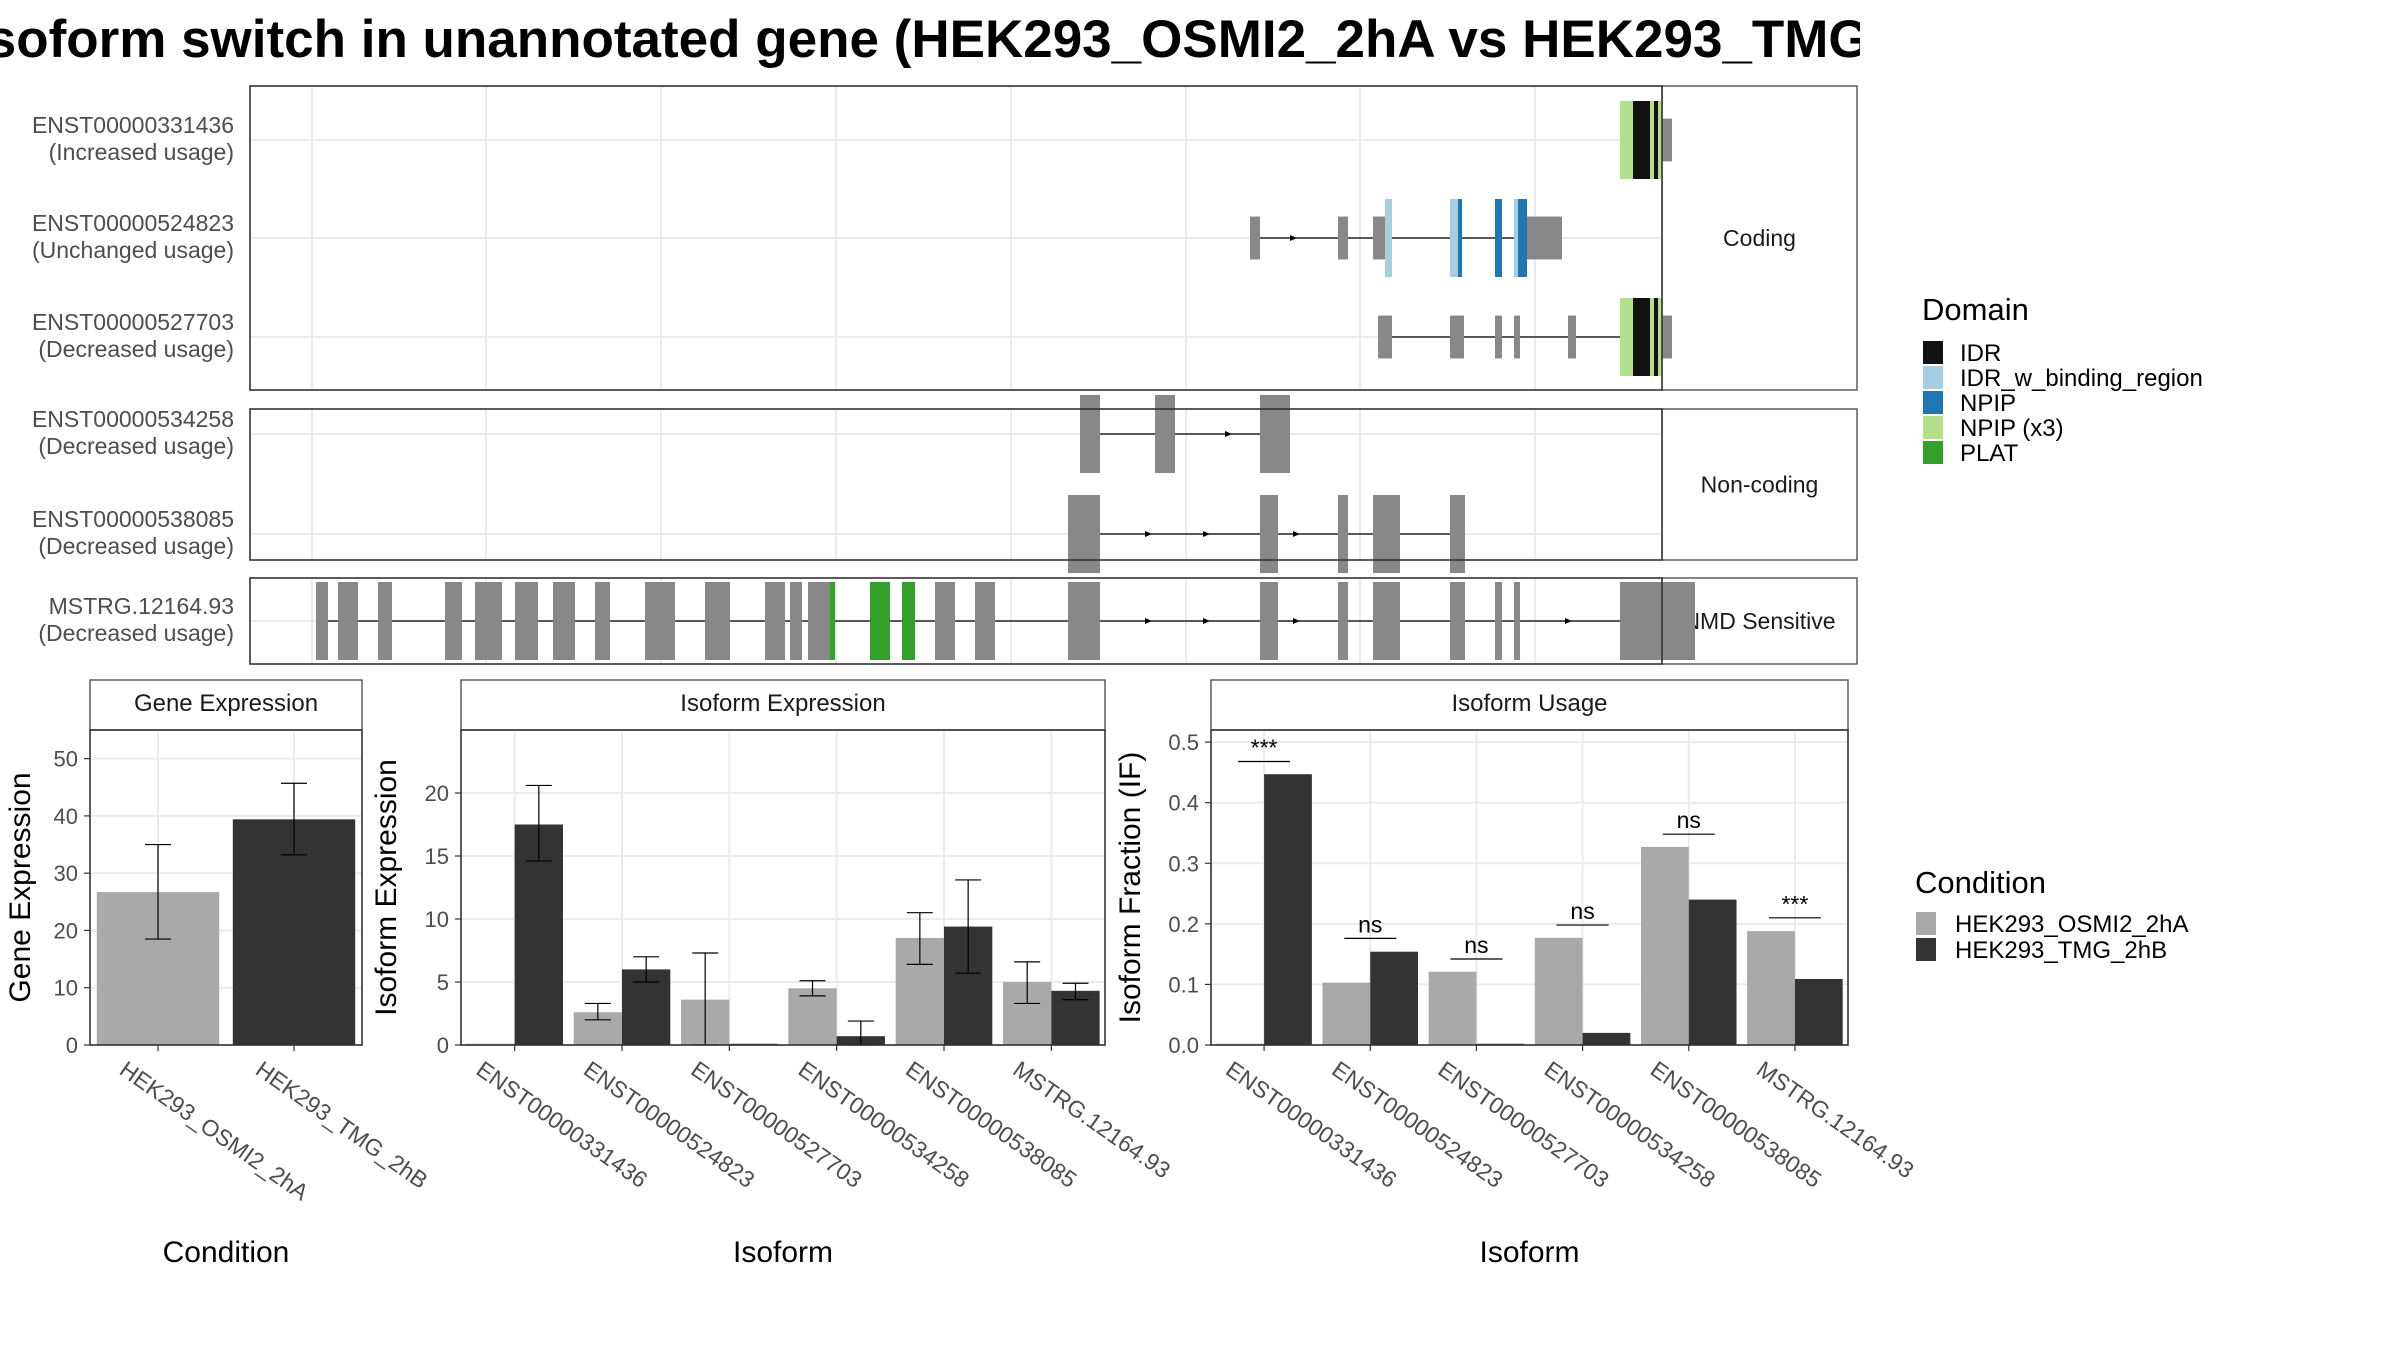  Describe the element at coordinates (991, 1124) in the screenshot. I see `x-tick-label: ENST00000538085` at that location.